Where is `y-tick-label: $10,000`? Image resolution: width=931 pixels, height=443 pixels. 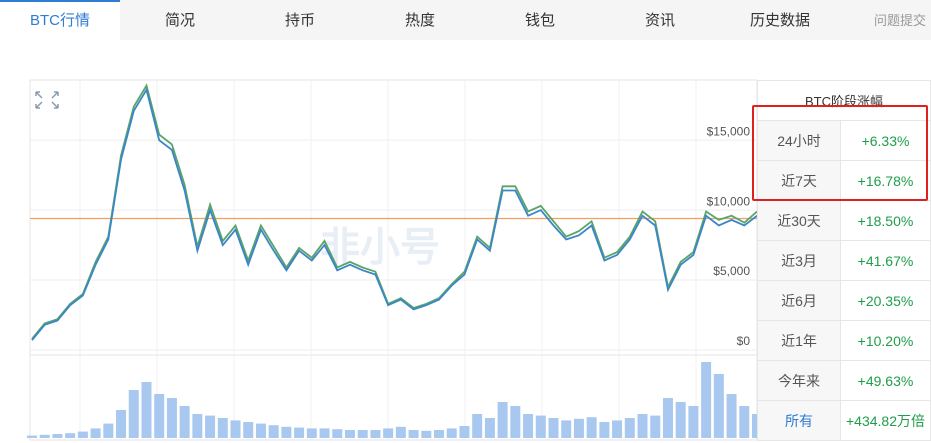 y-tick-label: $10,000 is located at coordinates (729, 201).